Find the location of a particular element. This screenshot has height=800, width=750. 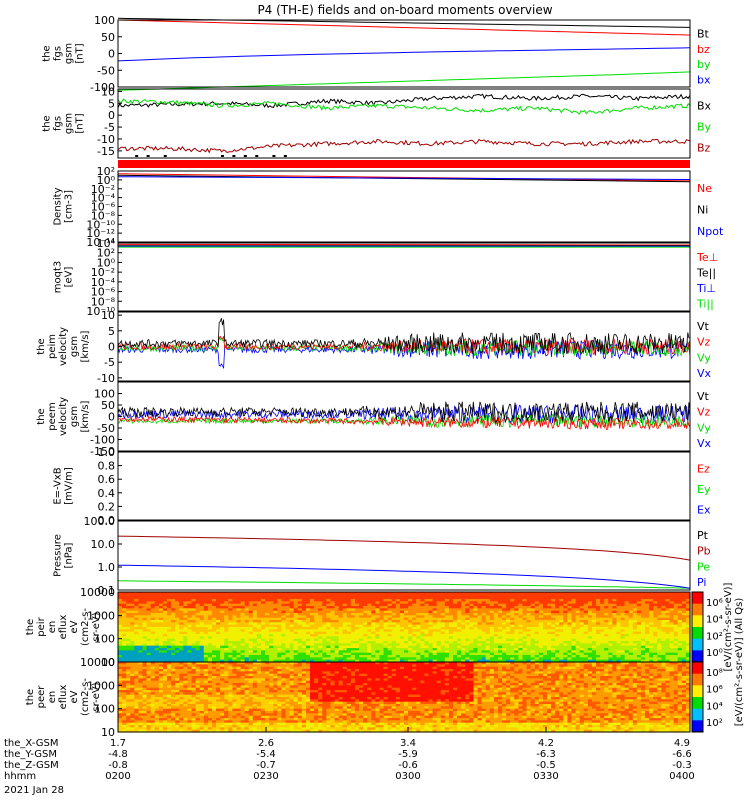

legend-p8-pi: Pi is located at coordinates (701, 582).